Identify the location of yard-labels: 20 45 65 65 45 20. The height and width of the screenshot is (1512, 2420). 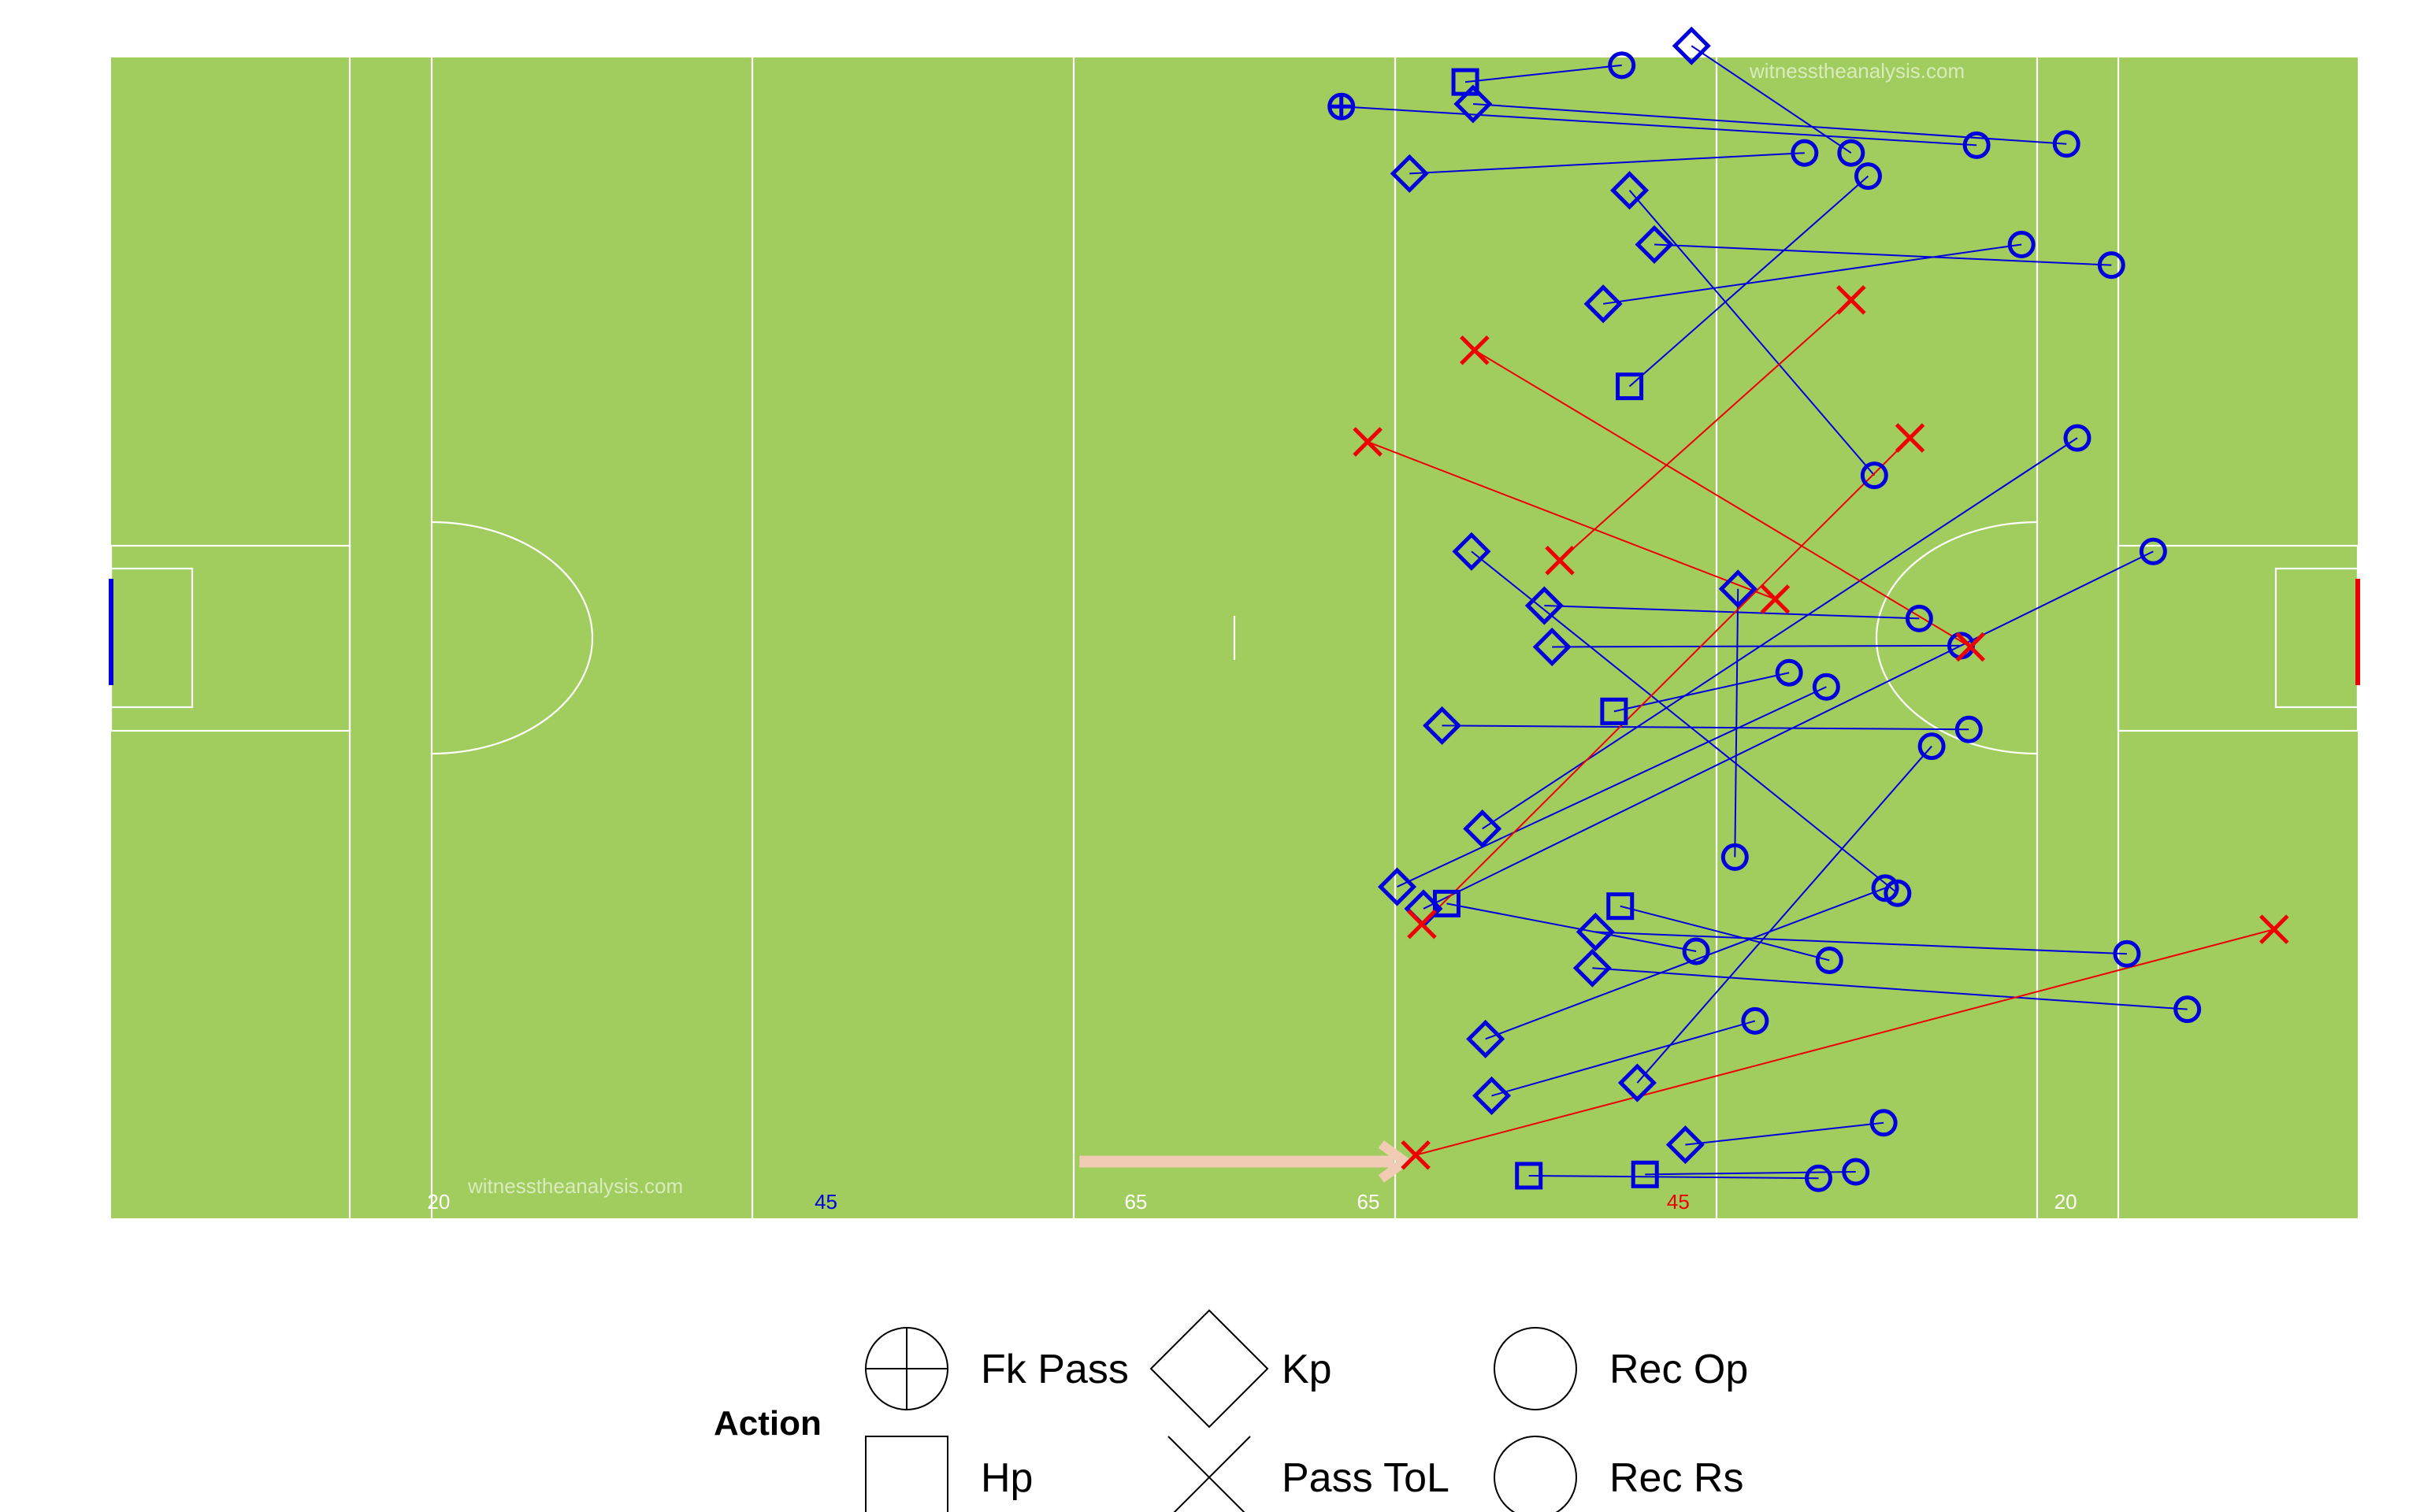
(1252, 1202).